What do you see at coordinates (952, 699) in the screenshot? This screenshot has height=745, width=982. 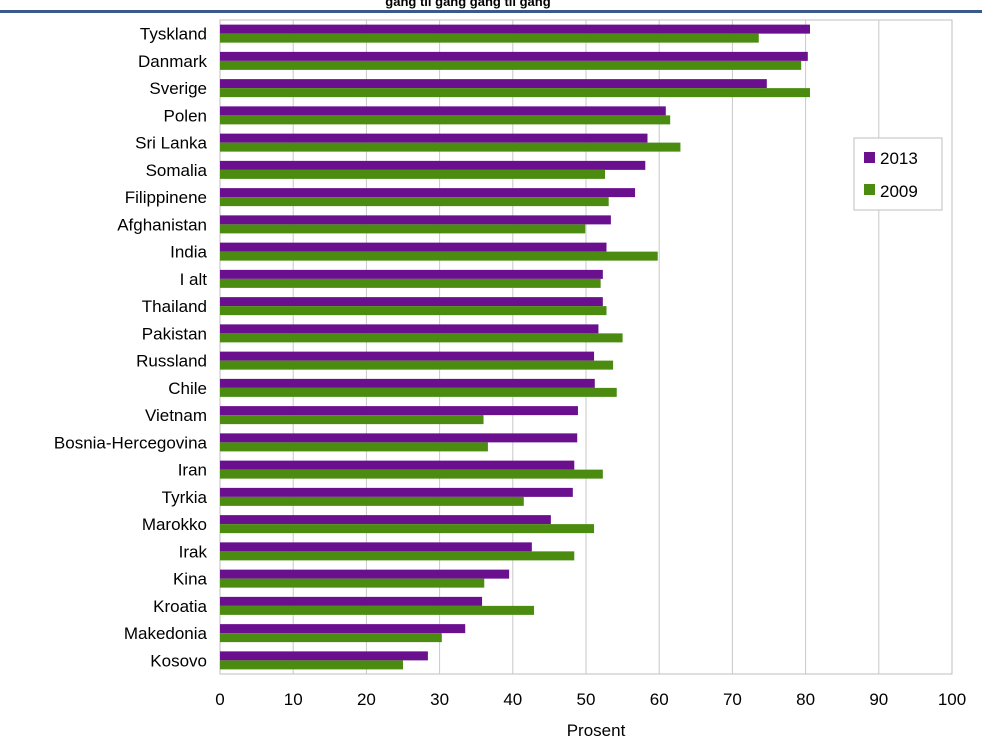 I see `x-tick-label: 100` at bounding box center [952, 699].